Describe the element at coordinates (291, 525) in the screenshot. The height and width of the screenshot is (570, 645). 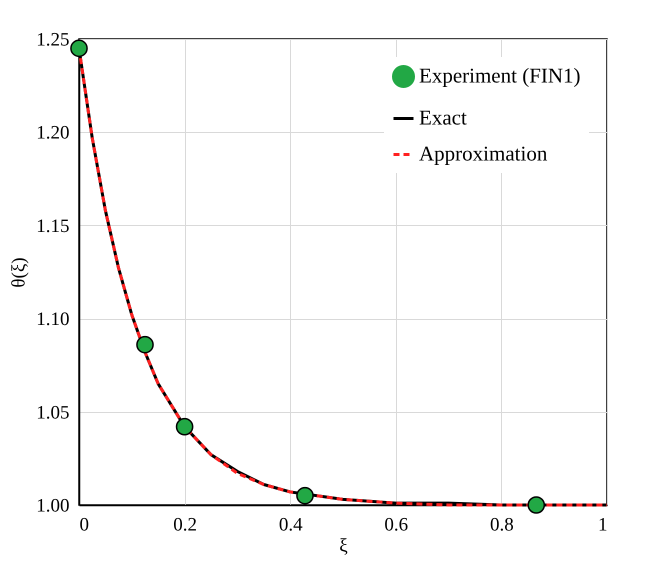
I see `x-tick-label: 0.4` at that location.